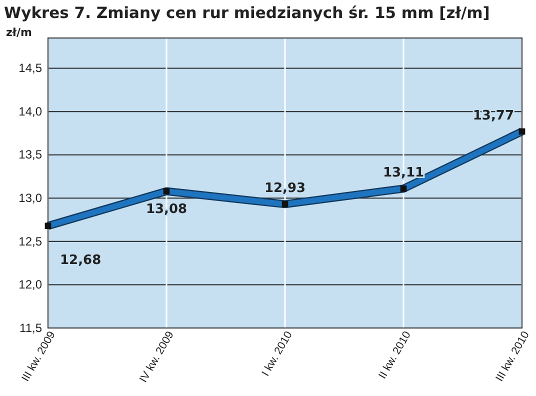 The width and height of the screenshot is (536, 396). I want to click on chart-title: Wykres 7. Zmiany cen rur miedzianych śr. 15 mm [zł/m], so click(247, 13).